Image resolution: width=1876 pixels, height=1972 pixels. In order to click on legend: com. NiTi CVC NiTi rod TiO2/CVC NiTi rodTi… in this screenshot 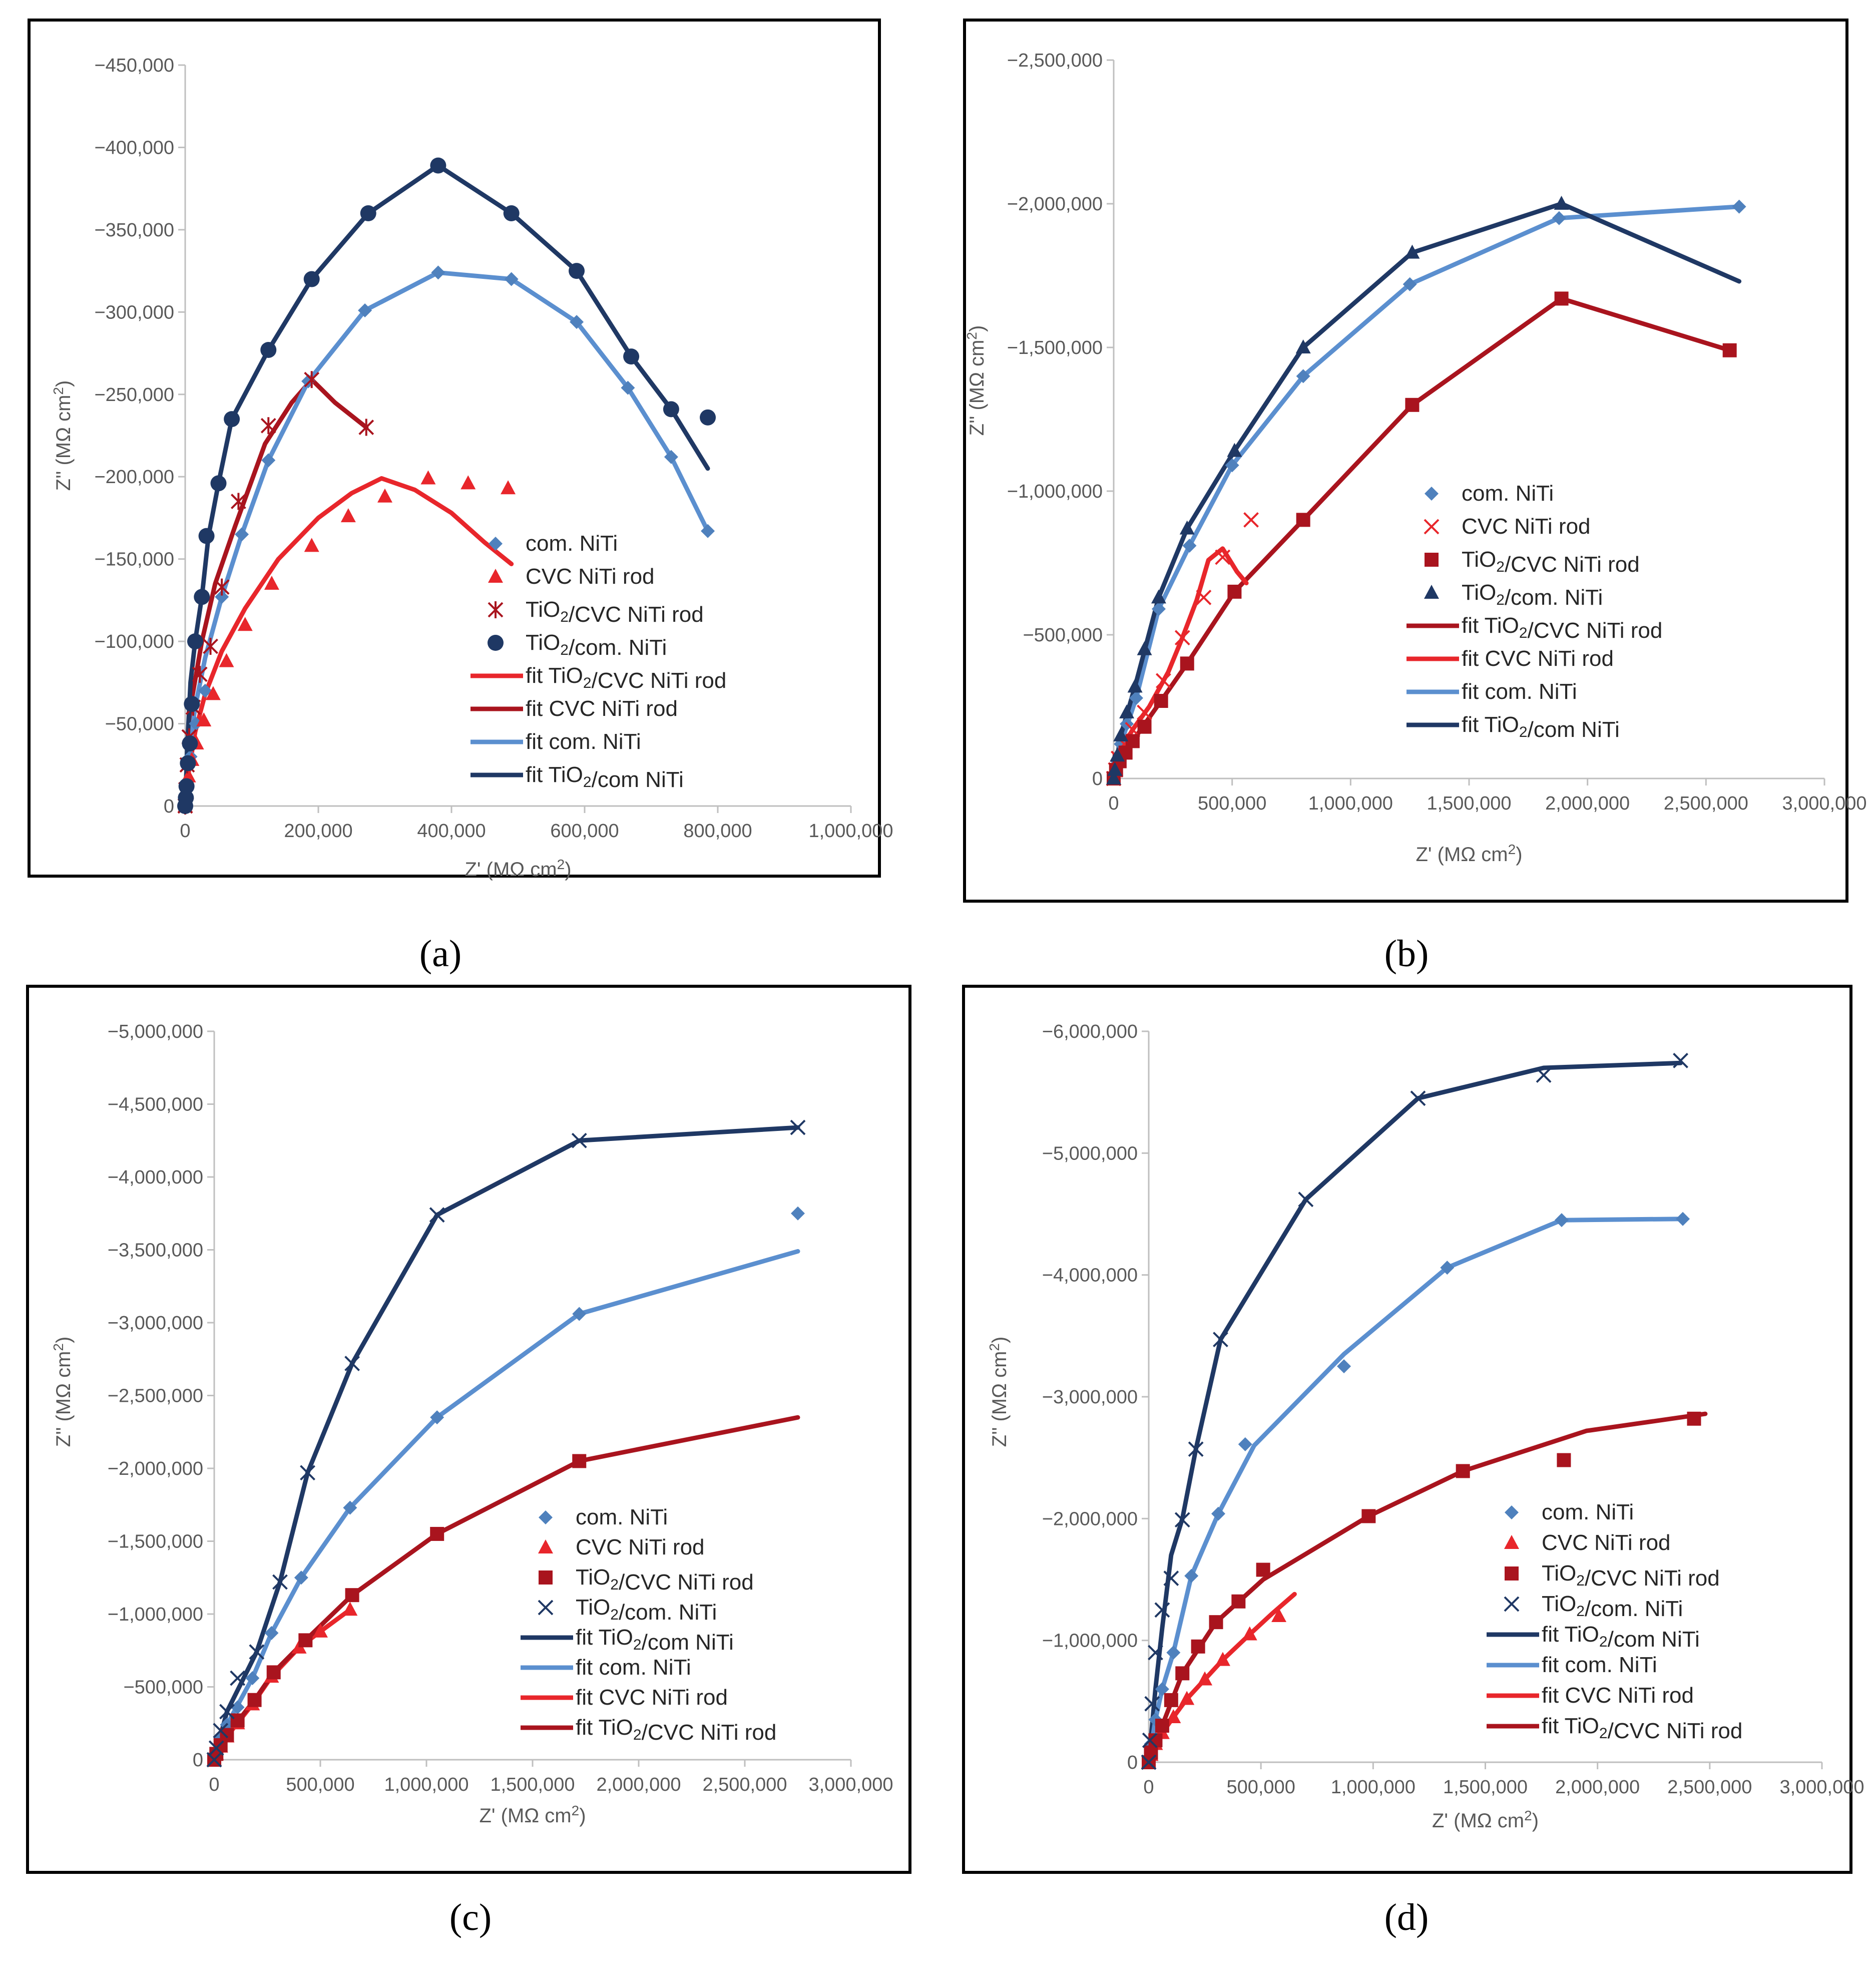, I will do `click(1614, 1622)`.